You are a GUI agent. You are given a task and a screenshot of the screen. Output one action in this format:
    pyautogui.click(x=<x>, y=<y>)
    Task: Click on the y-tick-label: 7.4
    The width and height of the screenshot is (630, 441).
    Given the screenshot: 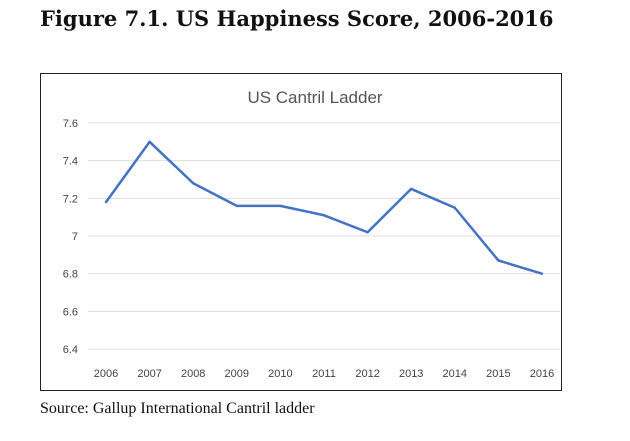 What is the action you would take?
    pyautogui.click(x=70, y=162)
    